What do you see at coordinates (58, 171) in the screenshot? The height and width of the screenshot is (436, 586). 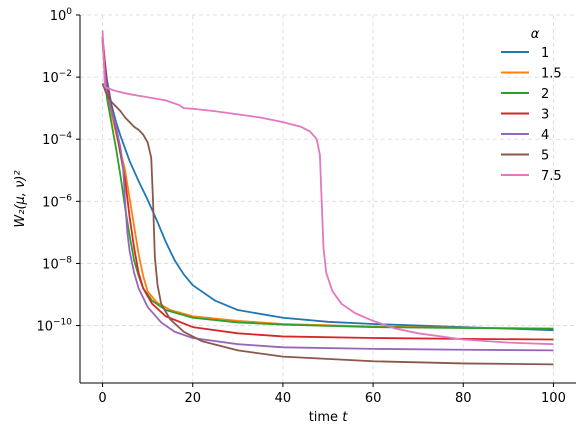 I see `y-ticks: 10⁻¹⁰ 10⁻⁸ 10⁻⁶ 10⁻⁴ 10⁻² 10⁰` at bounding box center [58, 171].